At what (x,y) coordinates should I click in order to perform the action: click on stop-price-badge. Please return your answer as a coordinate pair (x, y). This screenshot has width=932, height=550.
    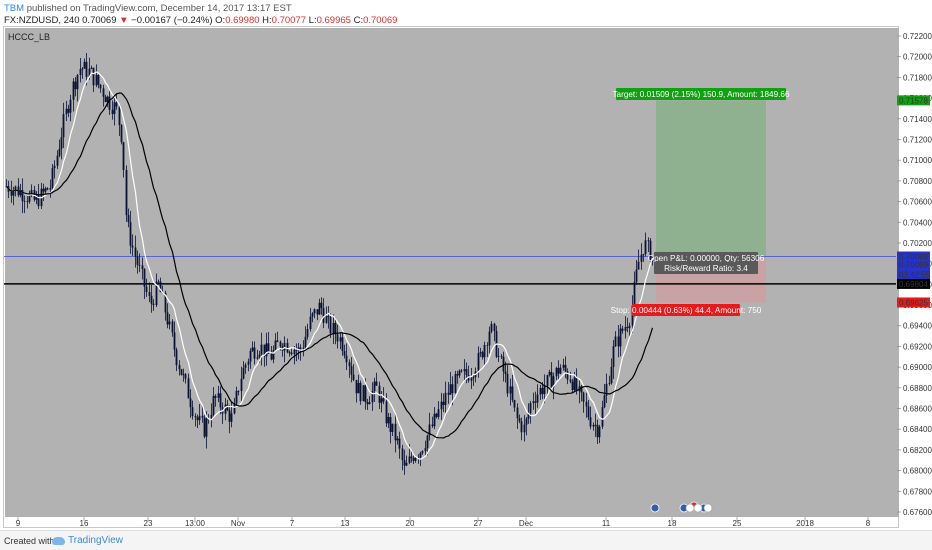
    Looking at the image, I should click on (913, 302).